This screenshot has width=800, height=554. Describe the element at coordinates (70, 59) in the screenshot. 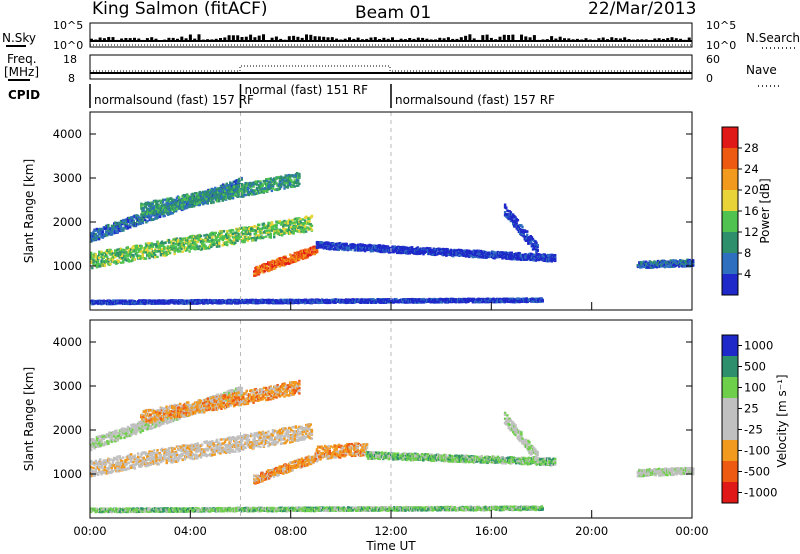

I see `freq-tick-top: 18` at that location.